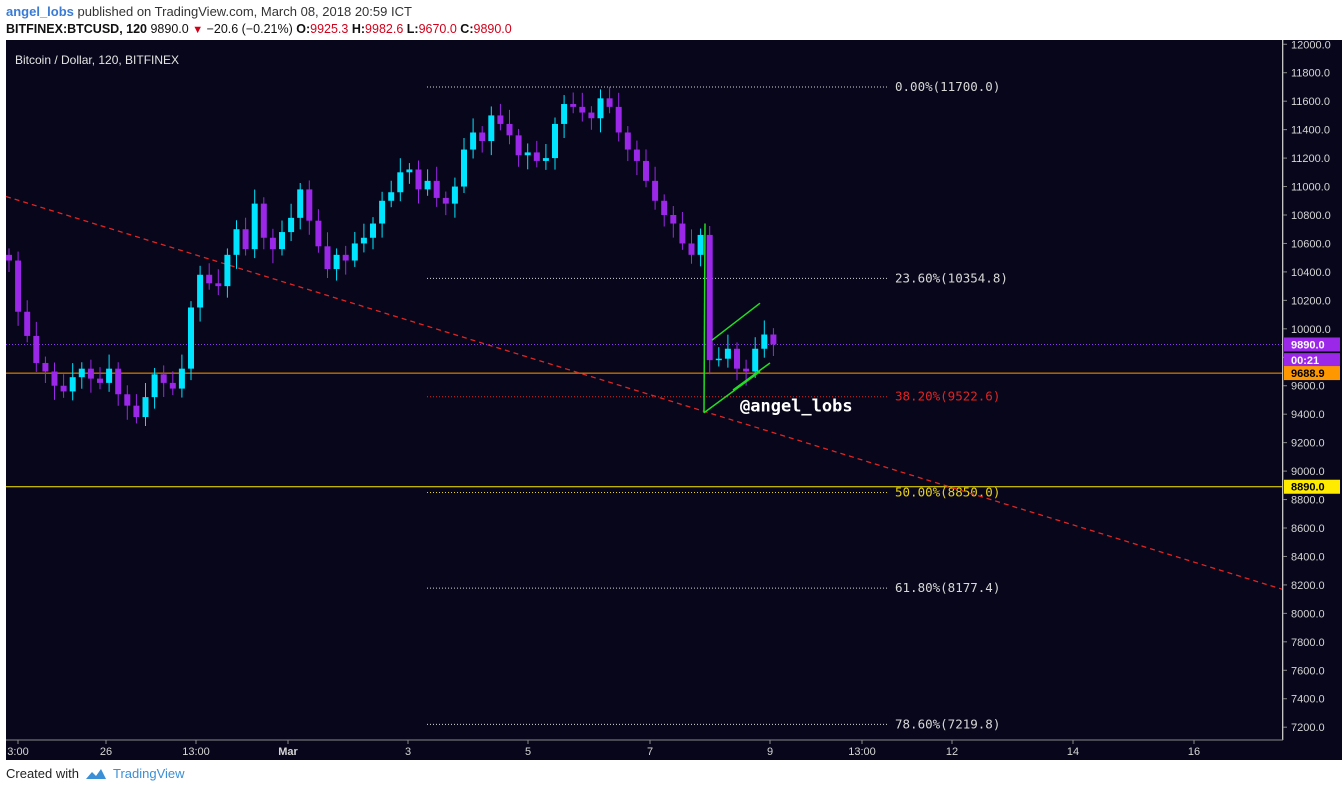 The height and width of the screenshot is (793, 1342). Describe the element at coordinates (1311, 330) in the screenshot. I see `y-tick-label: 10000.0` at that location.